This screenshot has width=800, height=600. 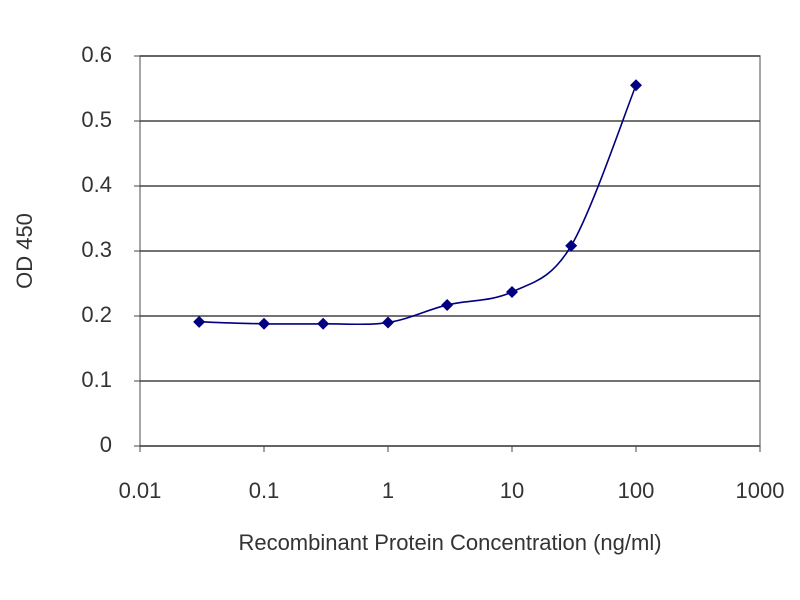 What do you see at coordinates (760, 490) in the screenshot?
I see `x-tick-label: 1000` at bounding box center [760, 490].